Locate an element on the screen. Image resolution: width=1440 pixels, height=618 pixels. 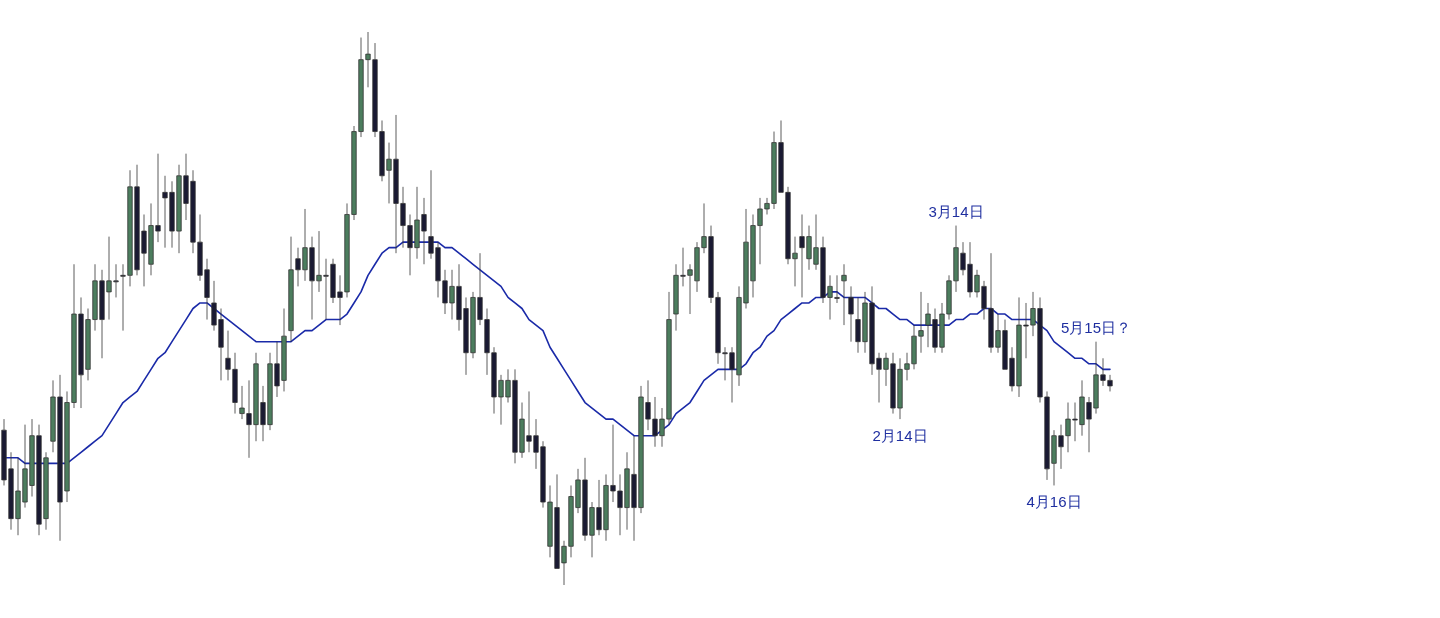
annotation: 3月14日 is located at coordinates (956, 211).